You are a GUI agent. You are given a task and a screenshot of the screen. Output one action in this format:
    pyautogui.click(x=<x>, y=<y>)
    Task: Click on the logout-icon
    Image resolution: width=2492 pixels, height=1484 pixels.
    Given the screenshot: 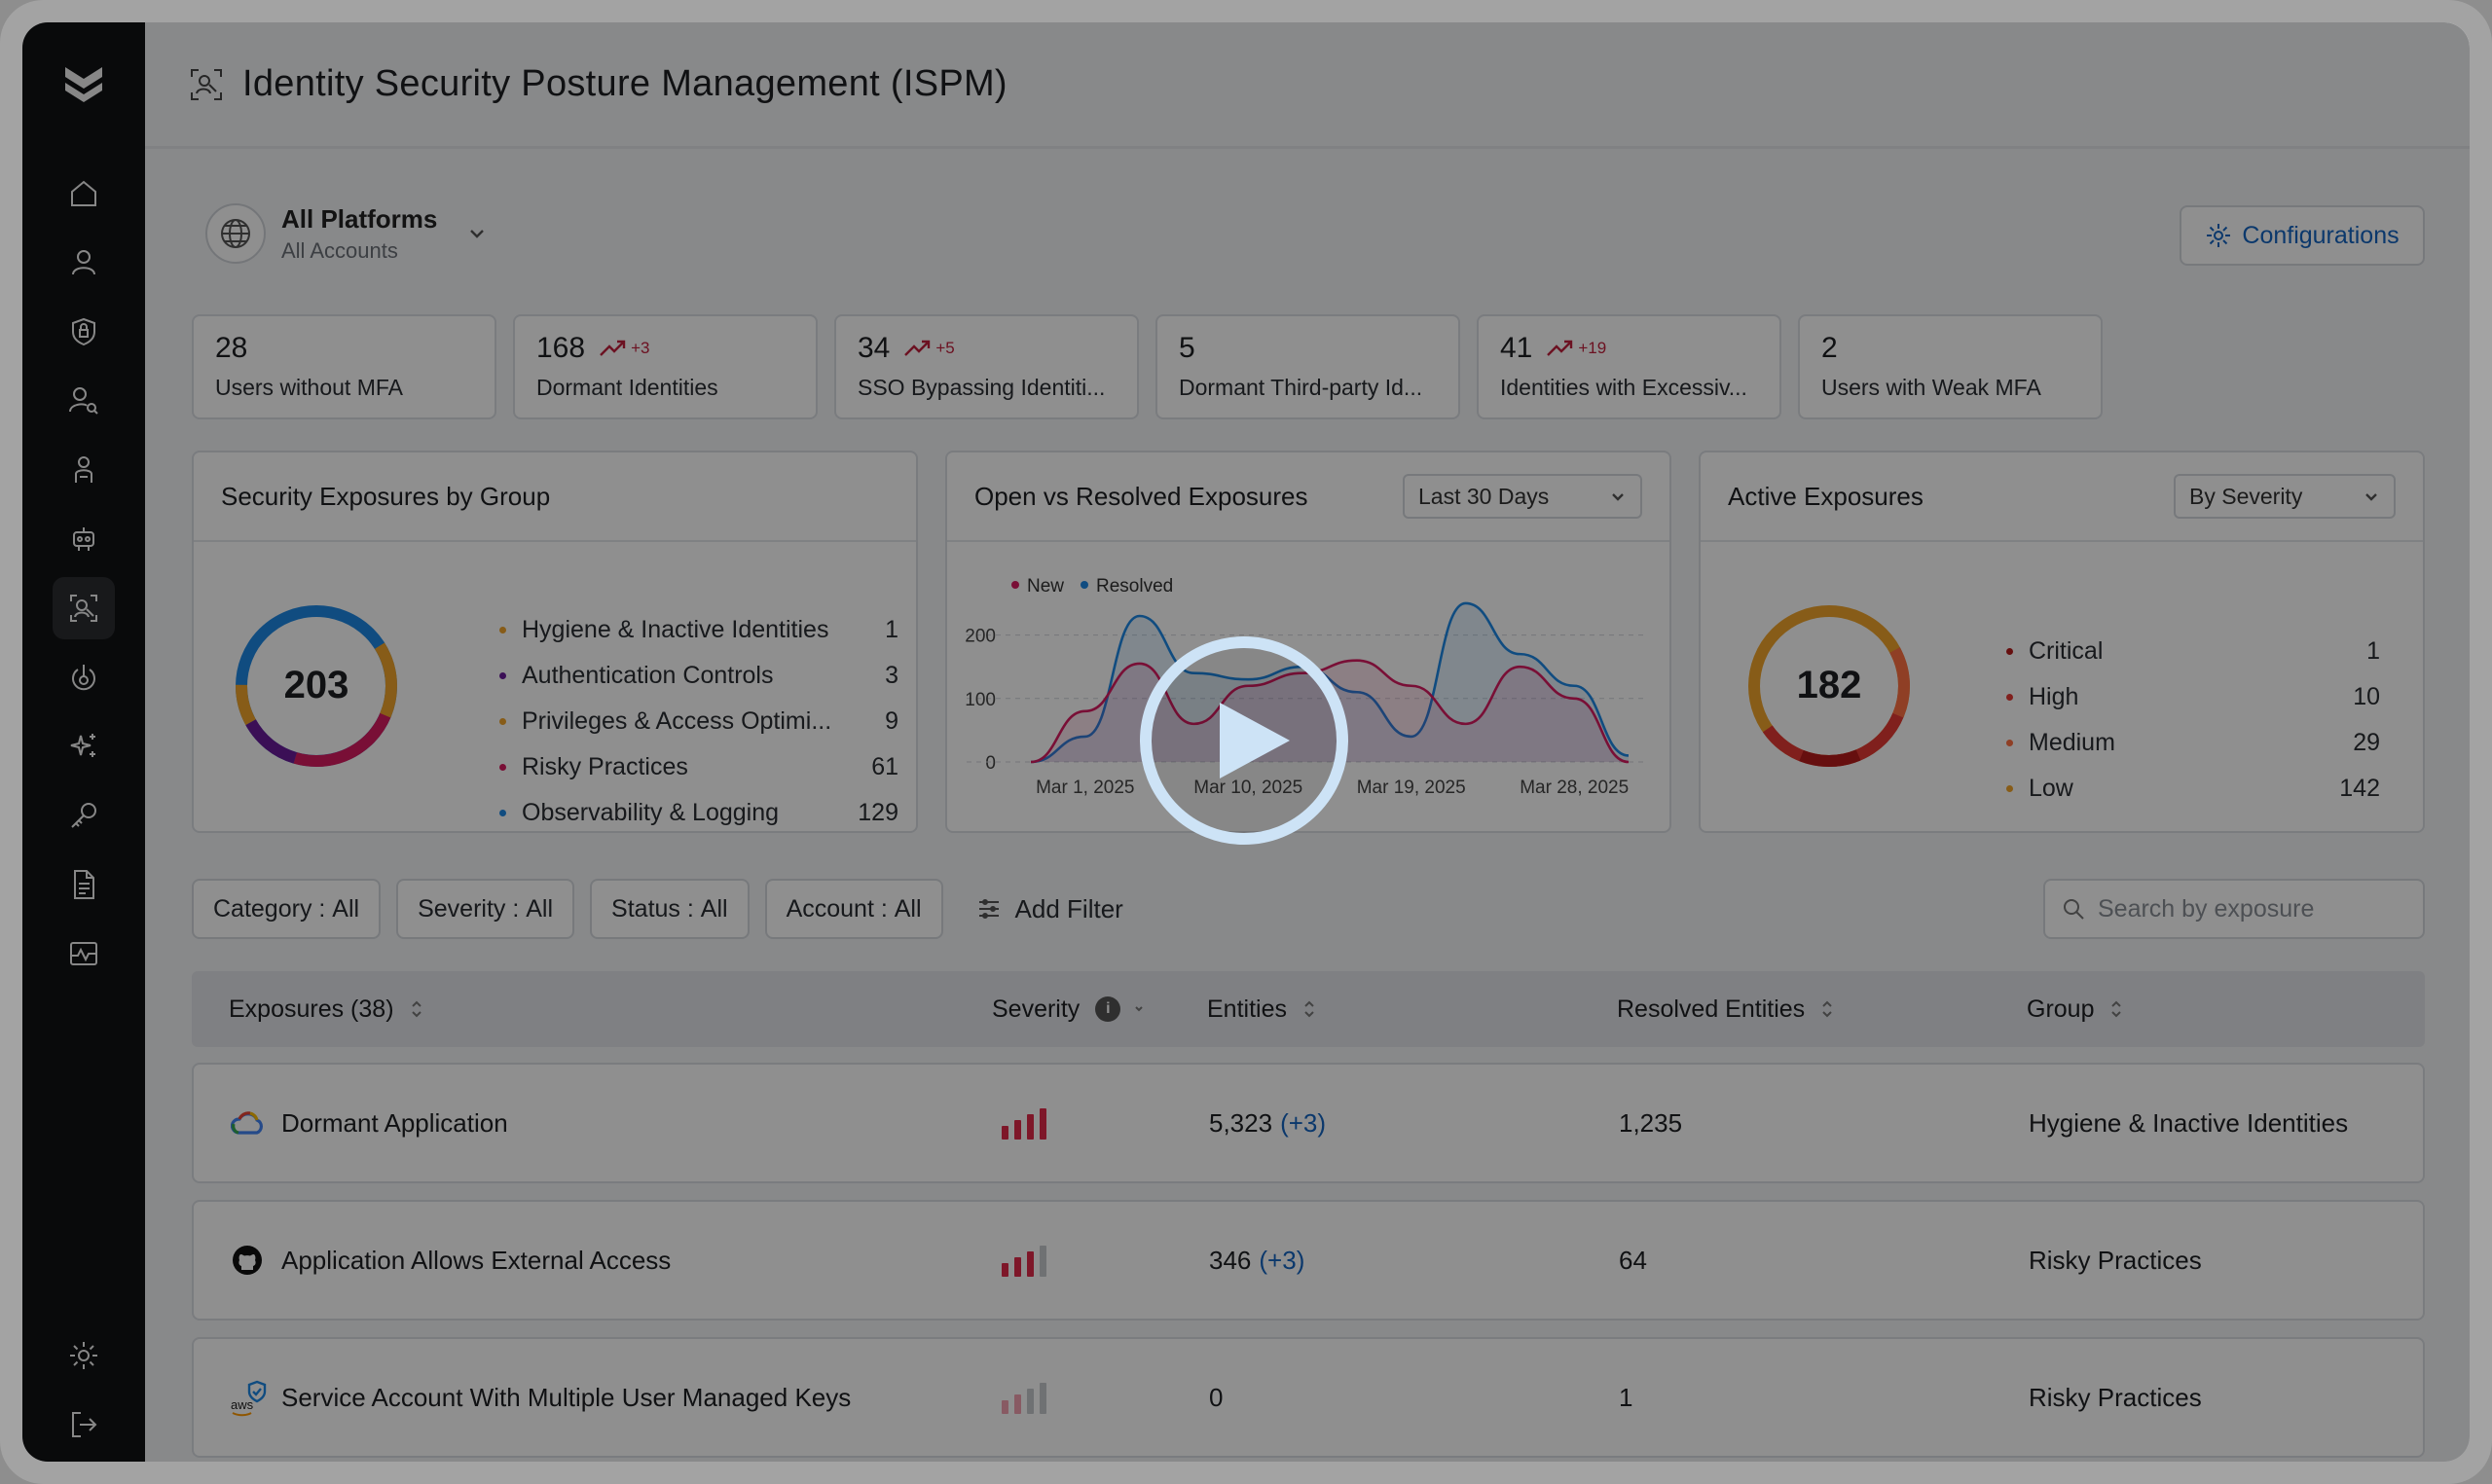 What is the action you would take?
    pyautogui.click(x=84, y=1425)
    